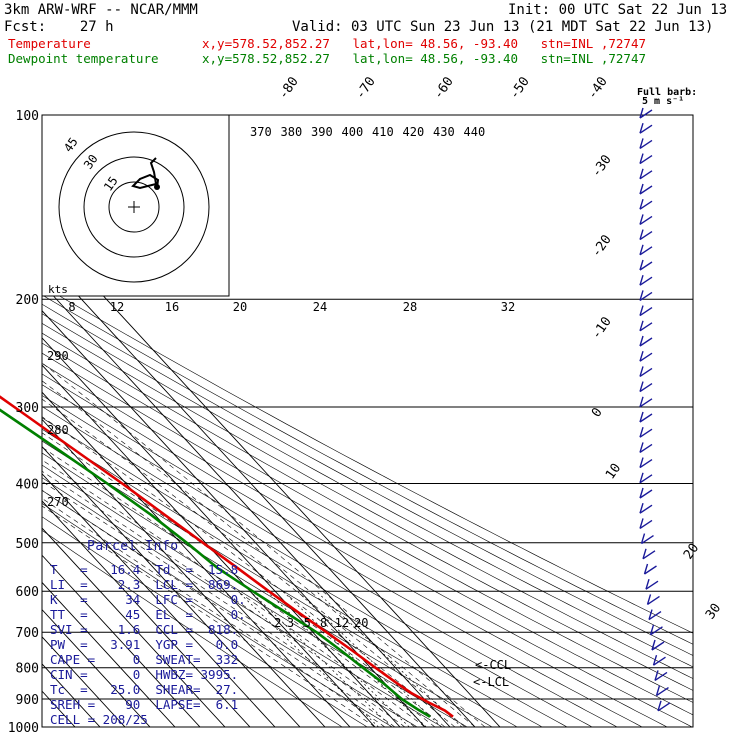  I want to click on init-time: Init: 00 UTC Sat 22 Jun 13, so click(618, 10).